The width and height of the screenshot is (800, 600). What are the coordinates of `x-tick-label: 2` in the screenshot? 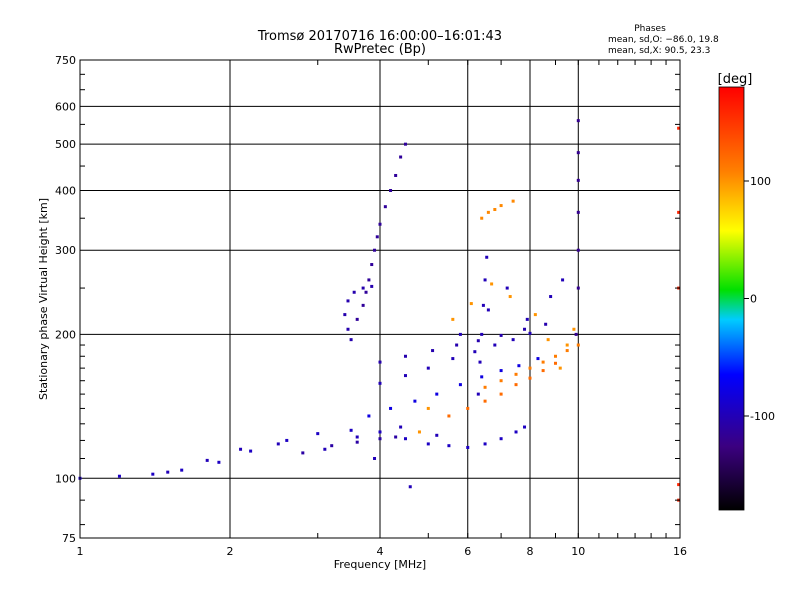 It's located at (230, 551).